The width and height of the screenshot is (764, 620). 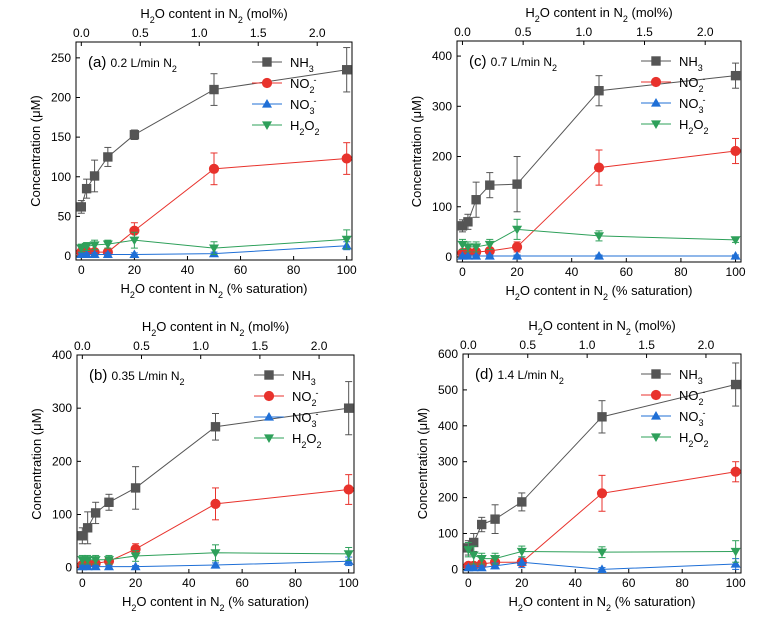 What do you see at coordinates (137, 377) in the screenshot?
I see `panel-annotation: (b) 0.35 L/min N2` at bounding box center [137, 377].